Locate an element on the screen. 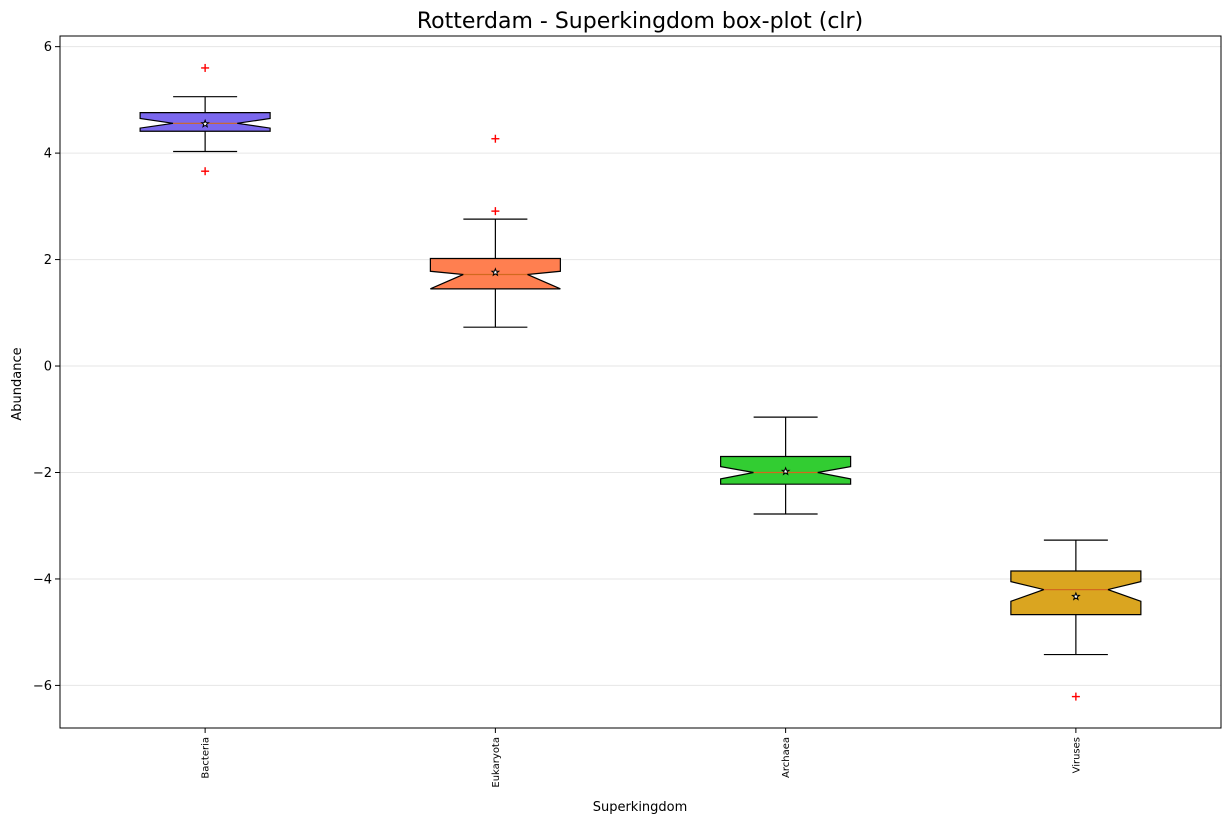 This screenshot has width=1232, height=828. x-tick-label: Archaea is located at coordinates (786, 757).